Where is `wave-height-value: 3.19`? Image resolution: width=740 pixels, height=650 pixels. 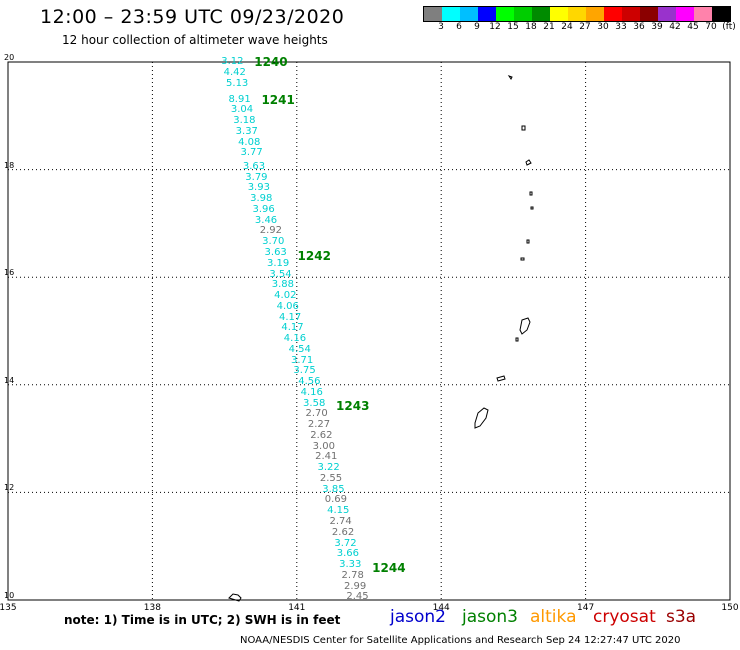 wave-height-value: 3.19 is located at coordinates (278, 263).